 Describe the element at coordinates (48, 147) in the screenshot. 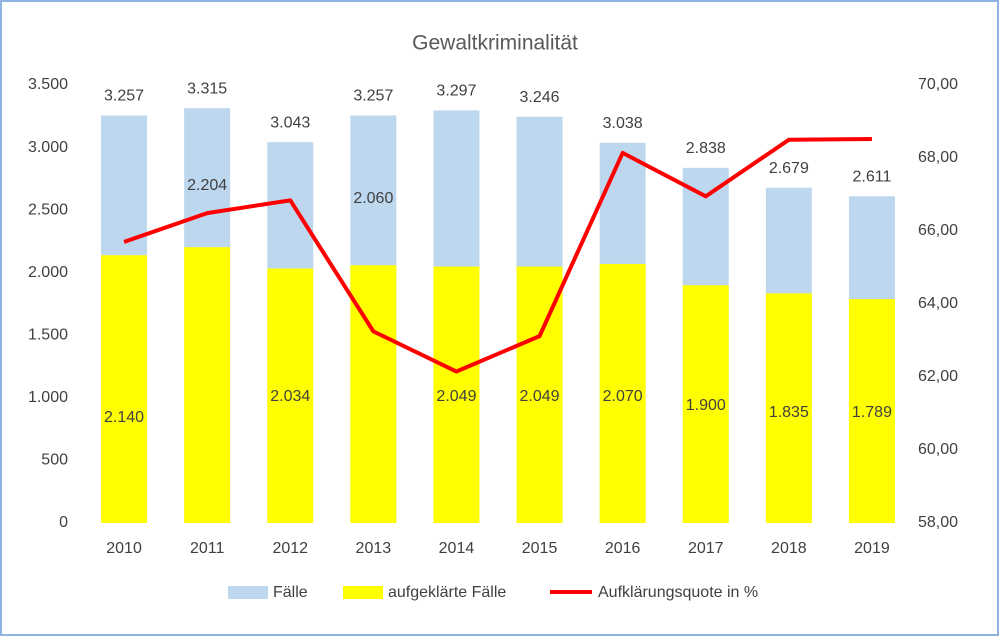

I see `y-tick-label: 3.000` at that location.